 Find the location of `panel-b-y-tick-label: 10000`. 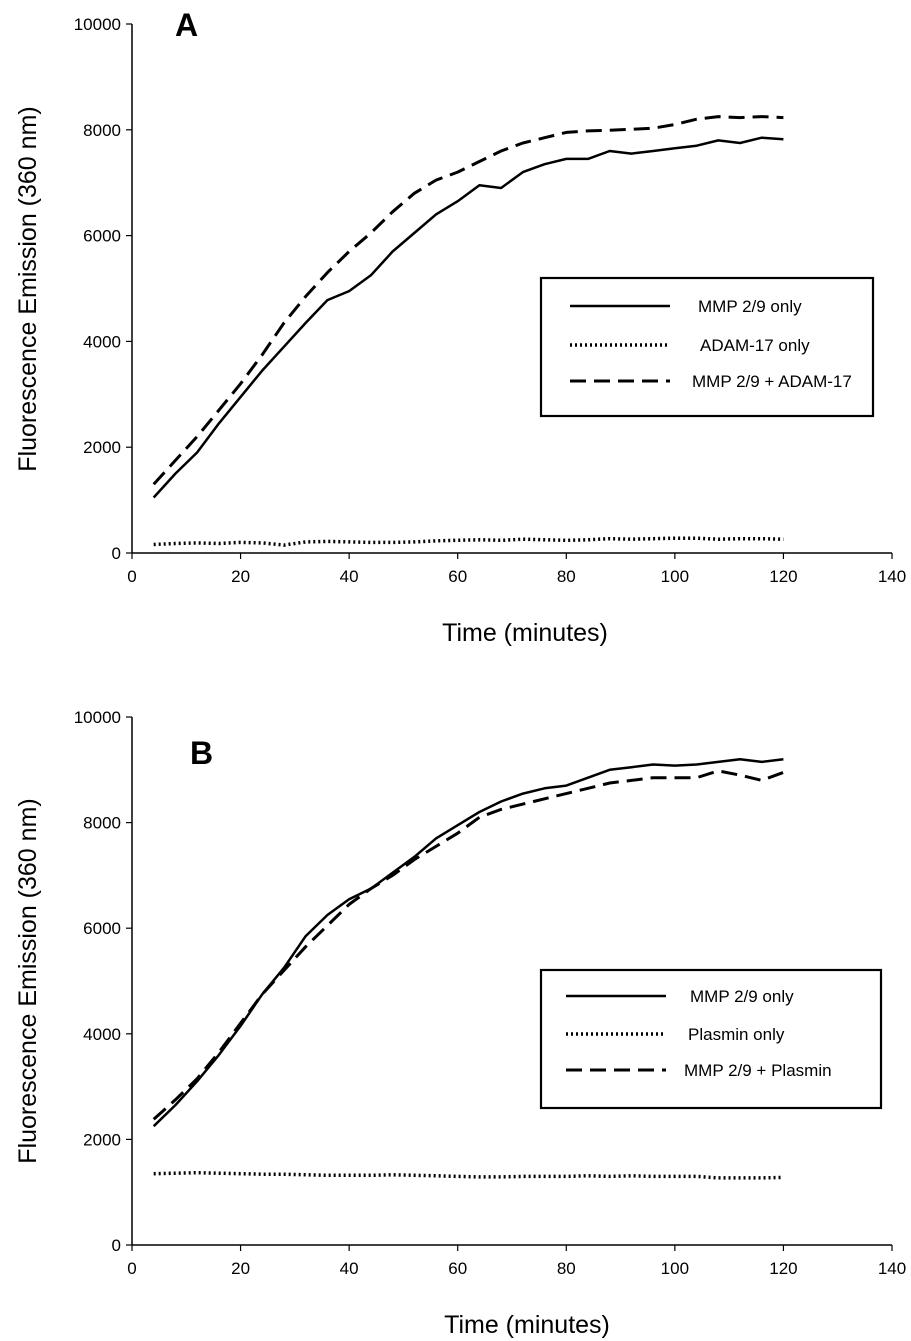

panel-b-y-tick-label: 10000 is located at coordinates (97, 717).